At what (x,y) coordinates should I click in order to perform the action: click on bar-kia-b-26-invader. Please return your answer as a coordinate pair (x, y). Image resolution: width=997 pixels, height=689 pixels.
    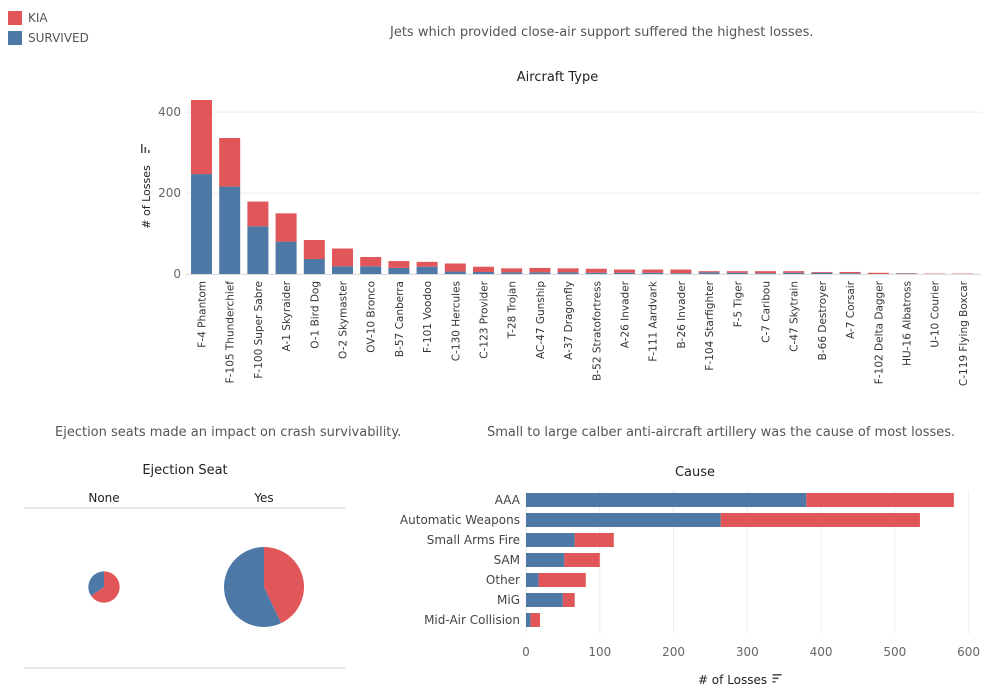
    Looking at the image, I should click on (681, 271).